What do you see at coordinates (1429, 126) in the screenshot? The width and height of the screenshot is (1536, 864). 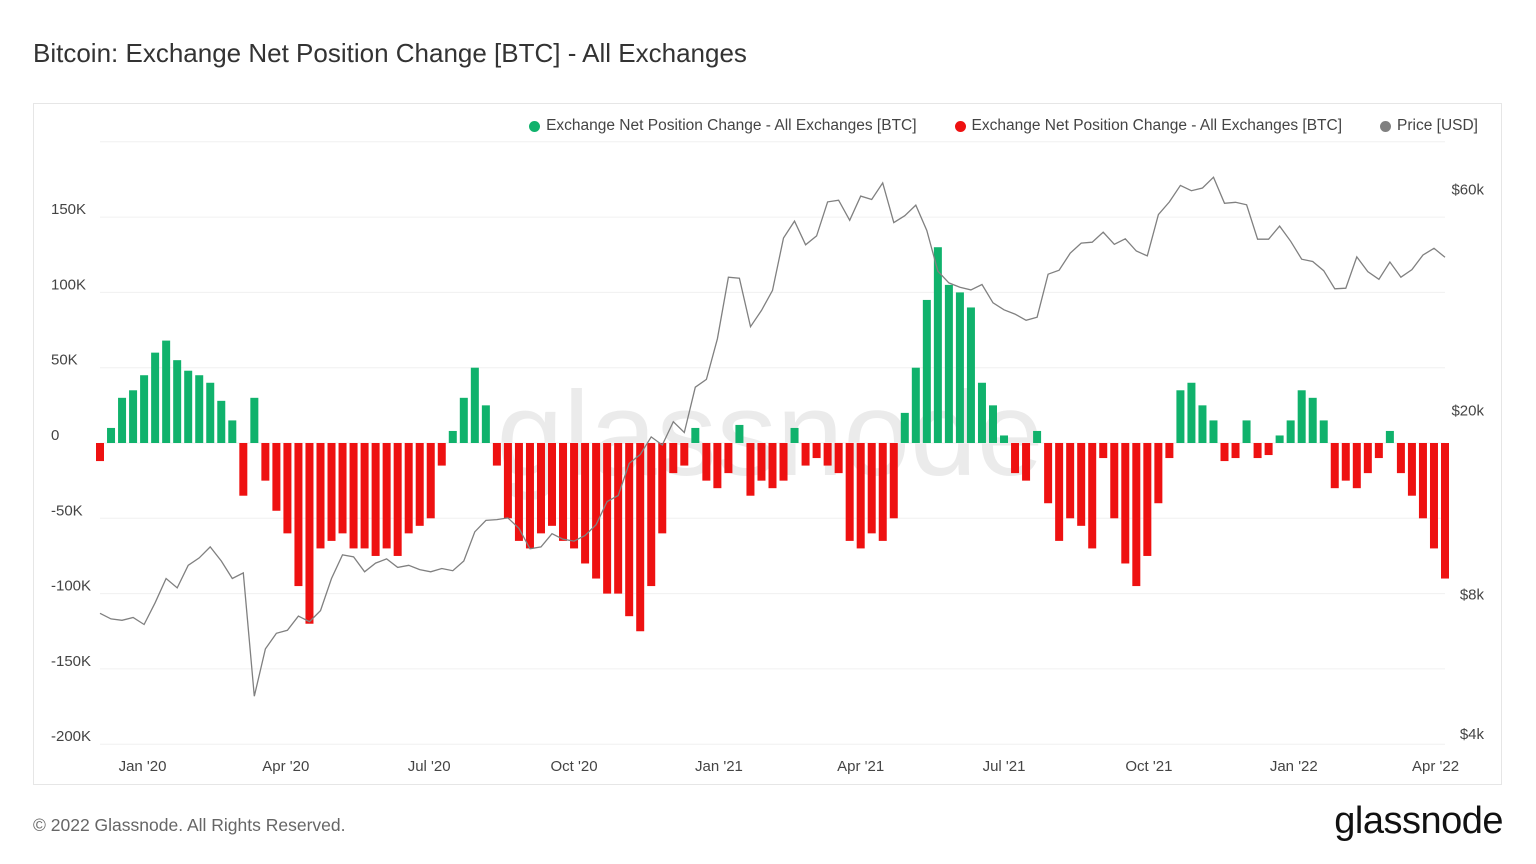 I see `legend-item-price: Price [USD]` at bounding box center [1429, 126].